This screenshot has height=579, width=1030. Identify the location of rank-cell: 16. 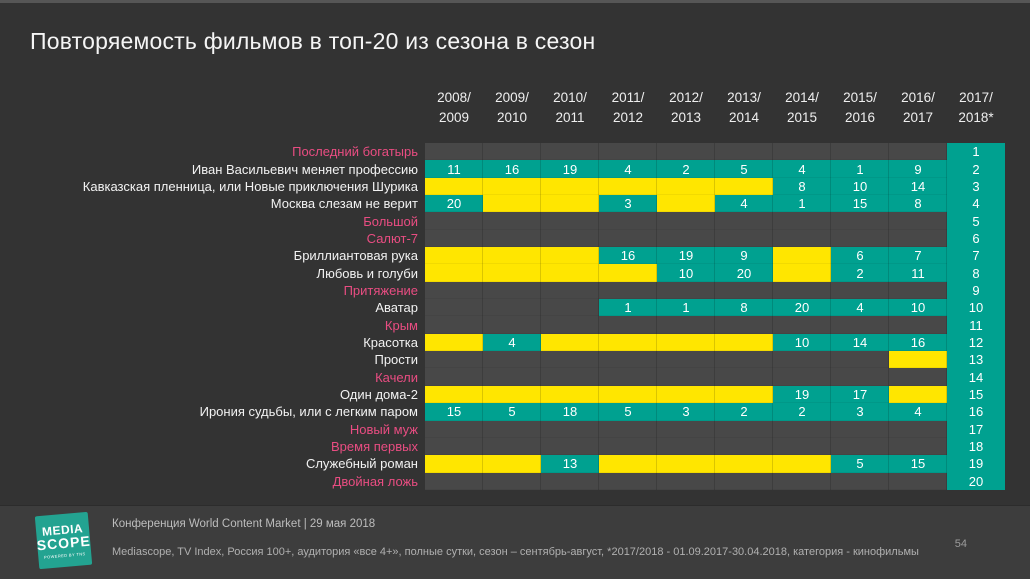
(976, 412).